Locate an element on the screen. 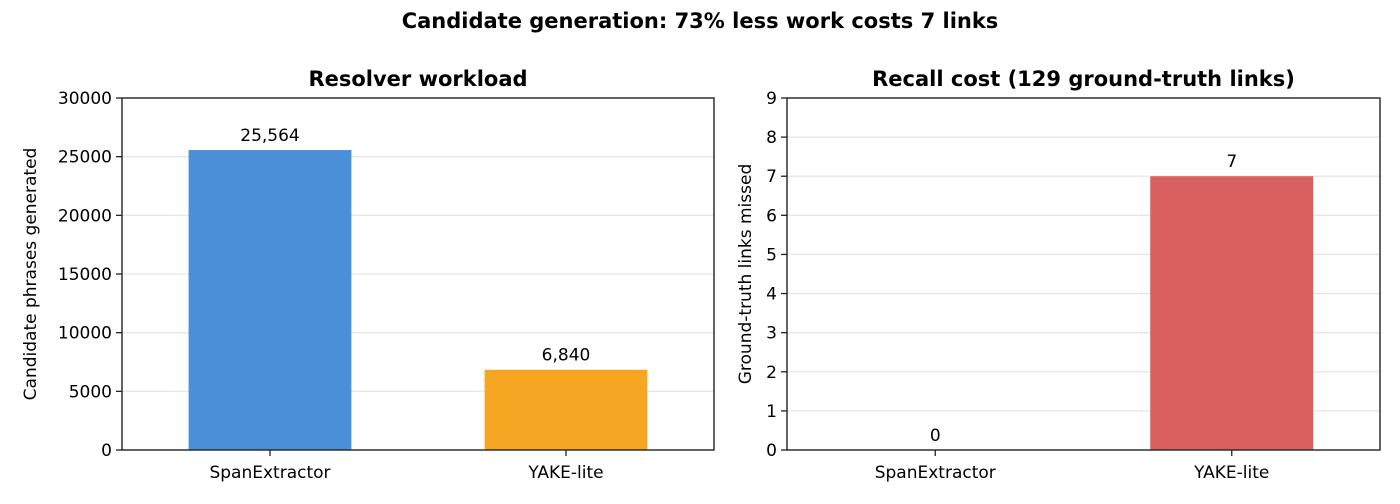 Image resolution: width=1400 pixels, height=504 pixels. recall-x-tick-label: YAKE-lite is located at coordinates (1231, 473).